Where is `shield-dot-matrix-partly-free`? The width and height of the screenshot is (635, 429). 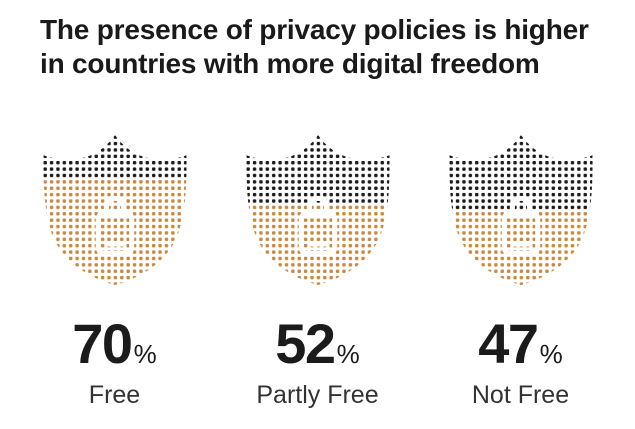
shield-dot-matrix-partly-free is located at coordinates (318, 210).